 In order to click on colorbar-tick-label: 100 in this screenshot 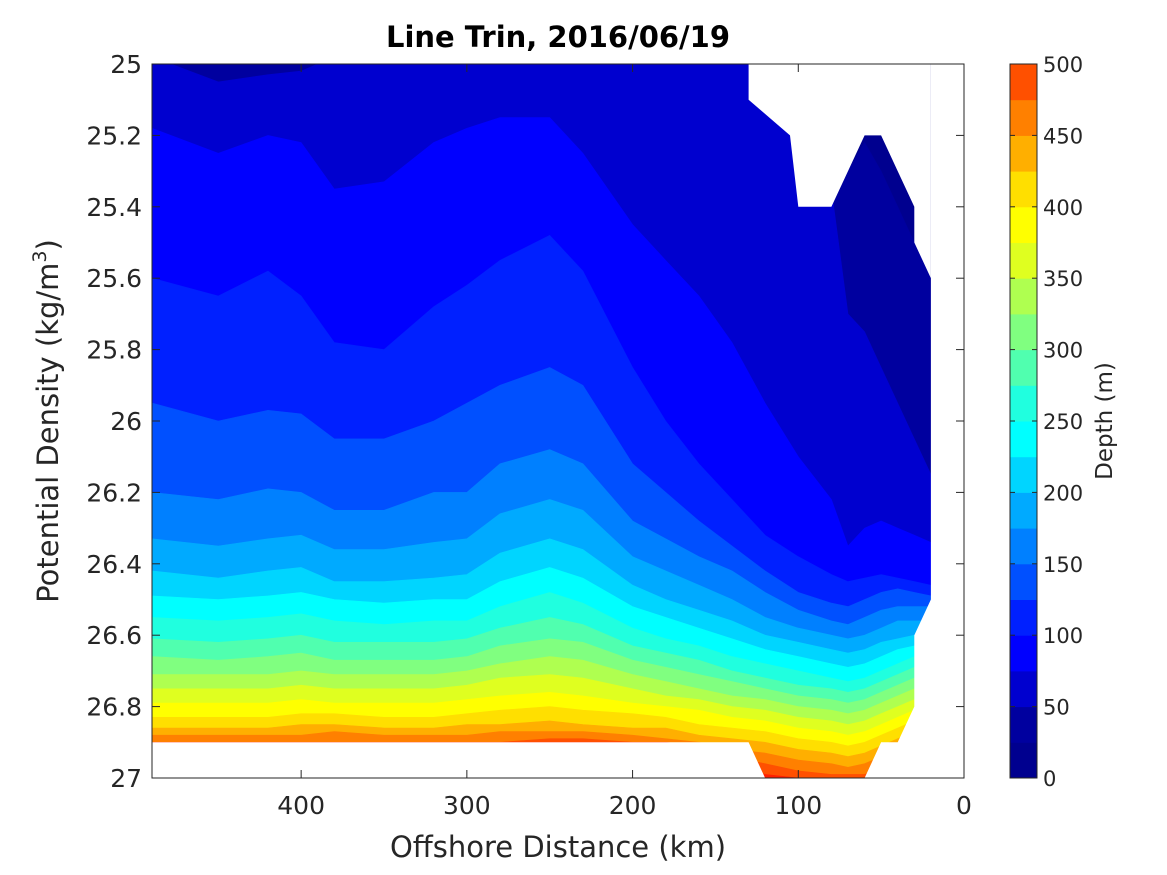, I will do `click(1063, 636)`.